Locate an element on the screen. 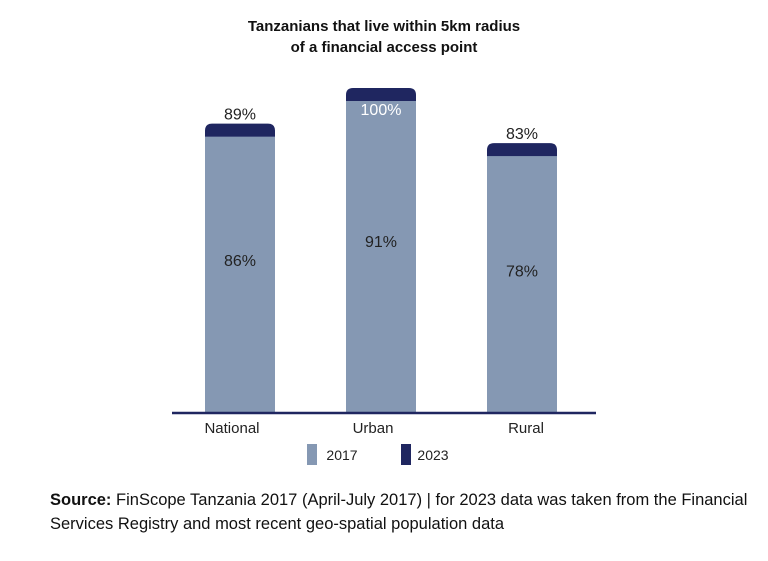 Image resolution: width=768 pixels, height=561 pixels. label-2023-national: 89% is located at coordinates (240, 115).